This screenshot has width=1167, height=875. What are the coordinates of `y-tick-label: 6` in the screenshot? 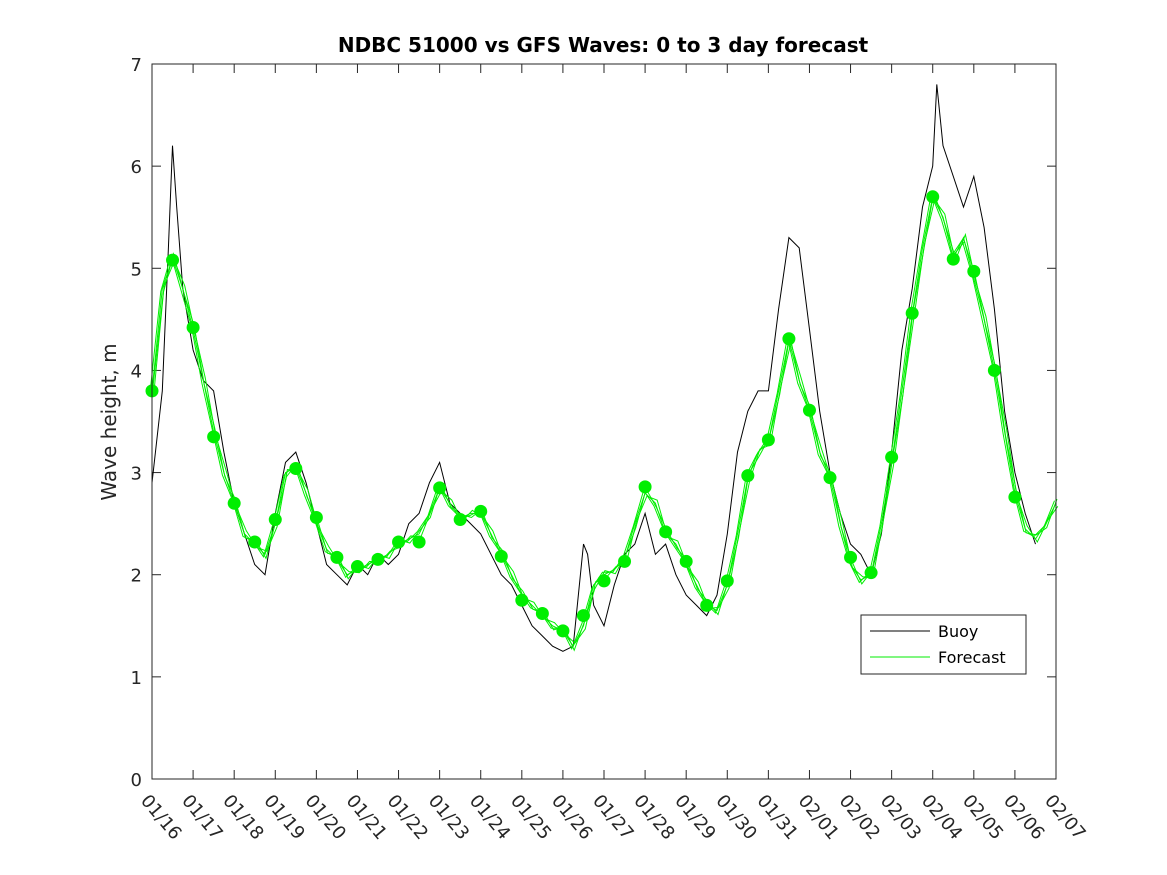 It's located at (136, 167).